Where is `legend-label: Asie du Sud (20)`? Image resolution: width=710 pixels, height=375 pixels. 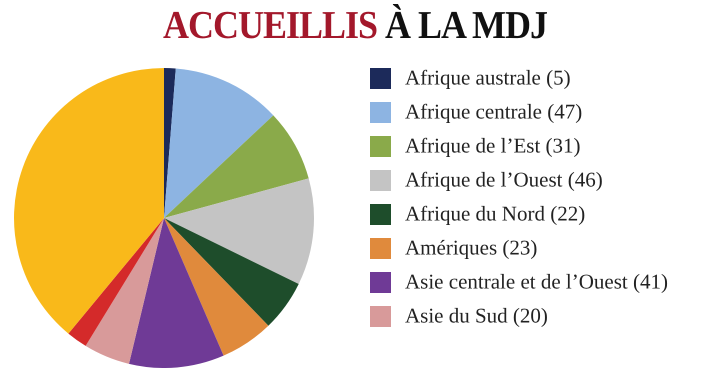 legend-label: Asie du Sud (20) is located at coordinates (476, 316).